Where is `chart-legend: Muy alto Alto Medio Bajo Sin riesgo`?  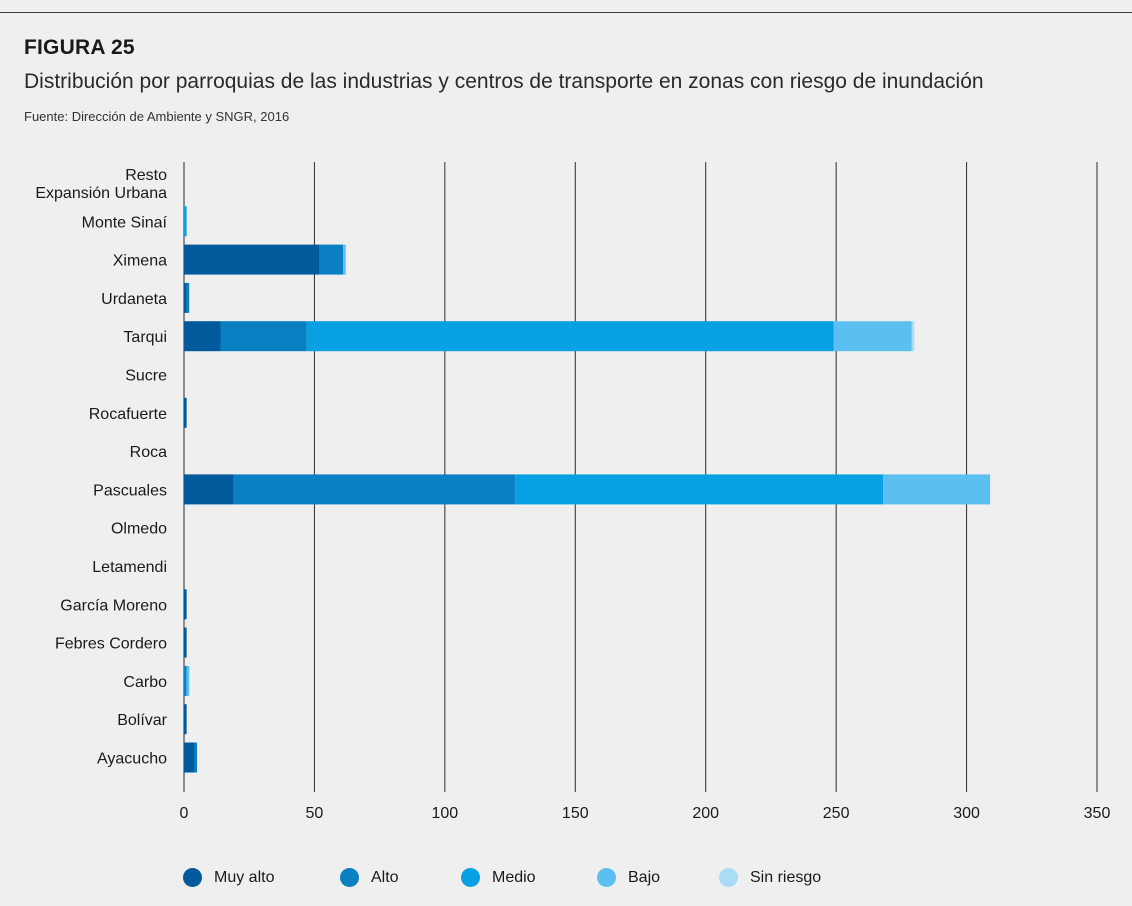 chart-legend: Muy alto Alto Medio Bajo Sin riesgo is located at coordinates (512, 877).